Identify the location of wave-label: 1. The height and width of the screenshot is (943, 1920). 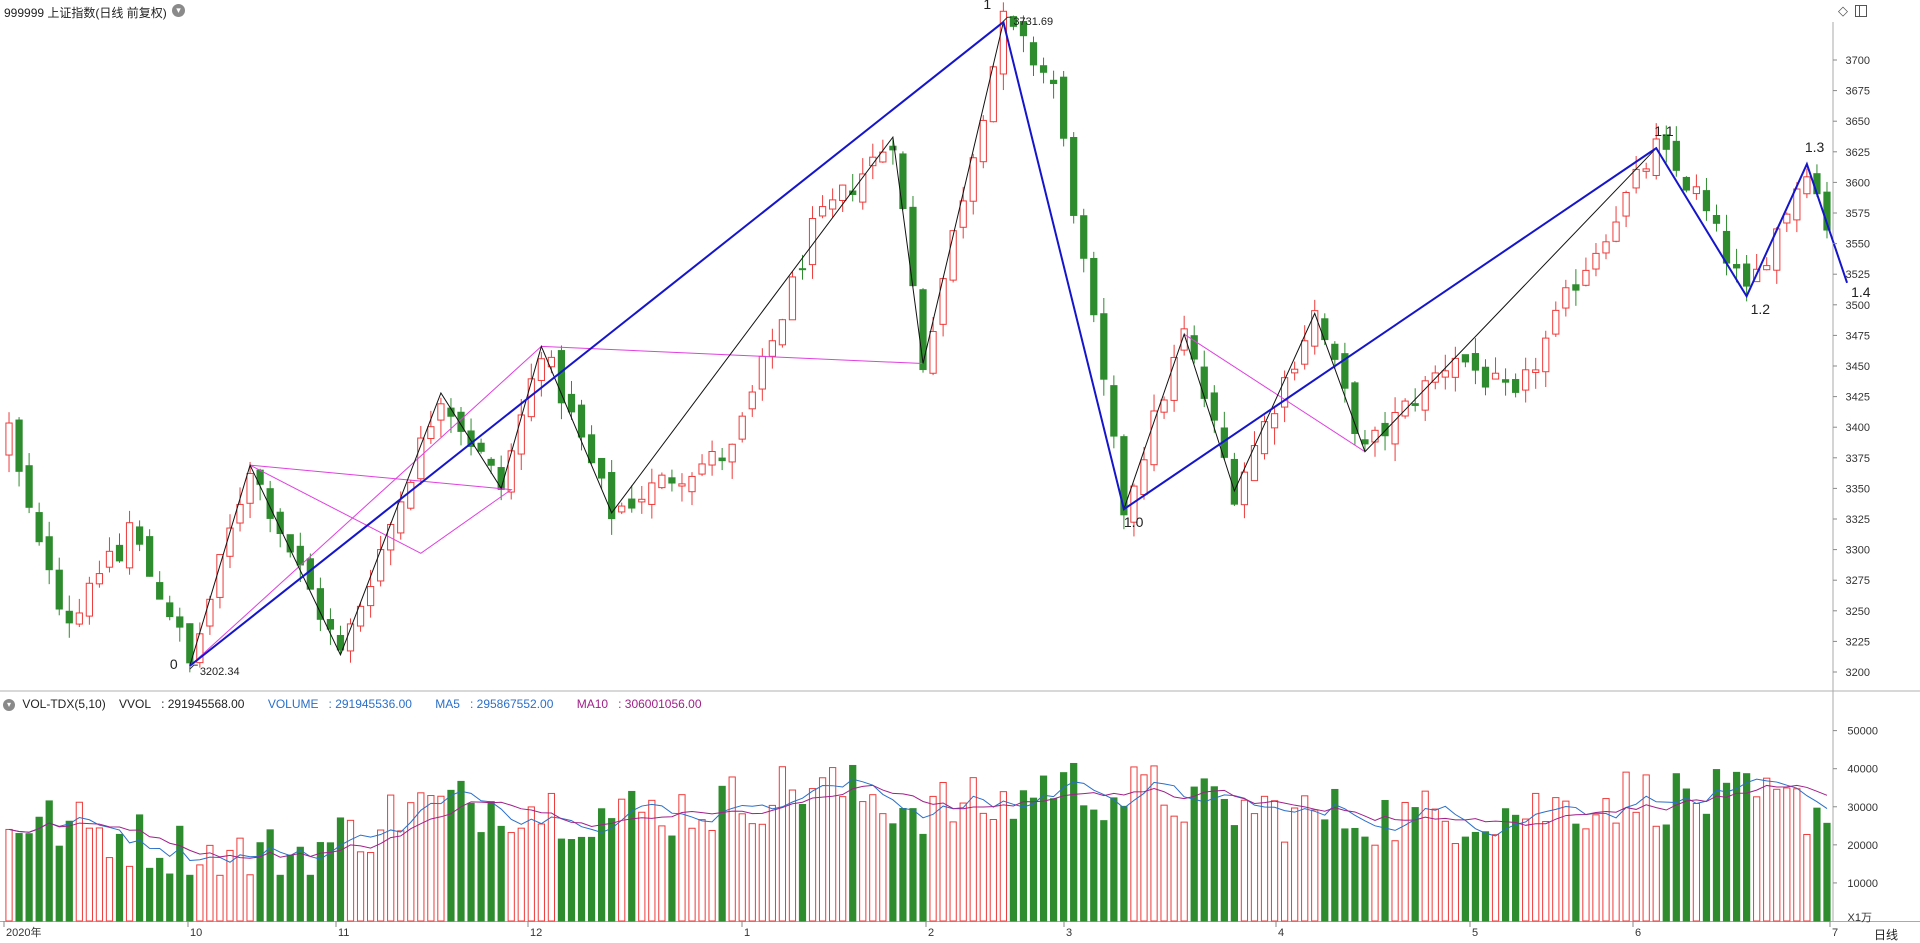
(987, 6).